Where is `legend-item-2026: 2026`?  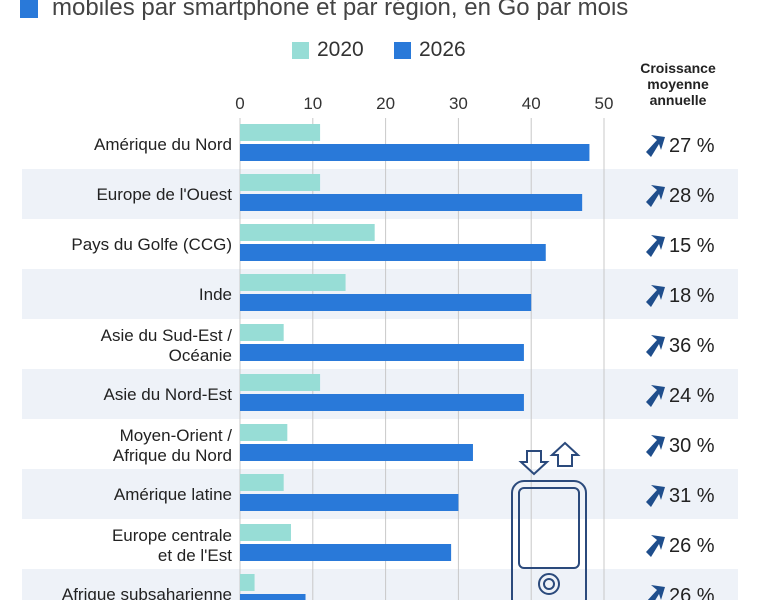
legend-item-2026: 2026 is located at coordinates (430, 50).